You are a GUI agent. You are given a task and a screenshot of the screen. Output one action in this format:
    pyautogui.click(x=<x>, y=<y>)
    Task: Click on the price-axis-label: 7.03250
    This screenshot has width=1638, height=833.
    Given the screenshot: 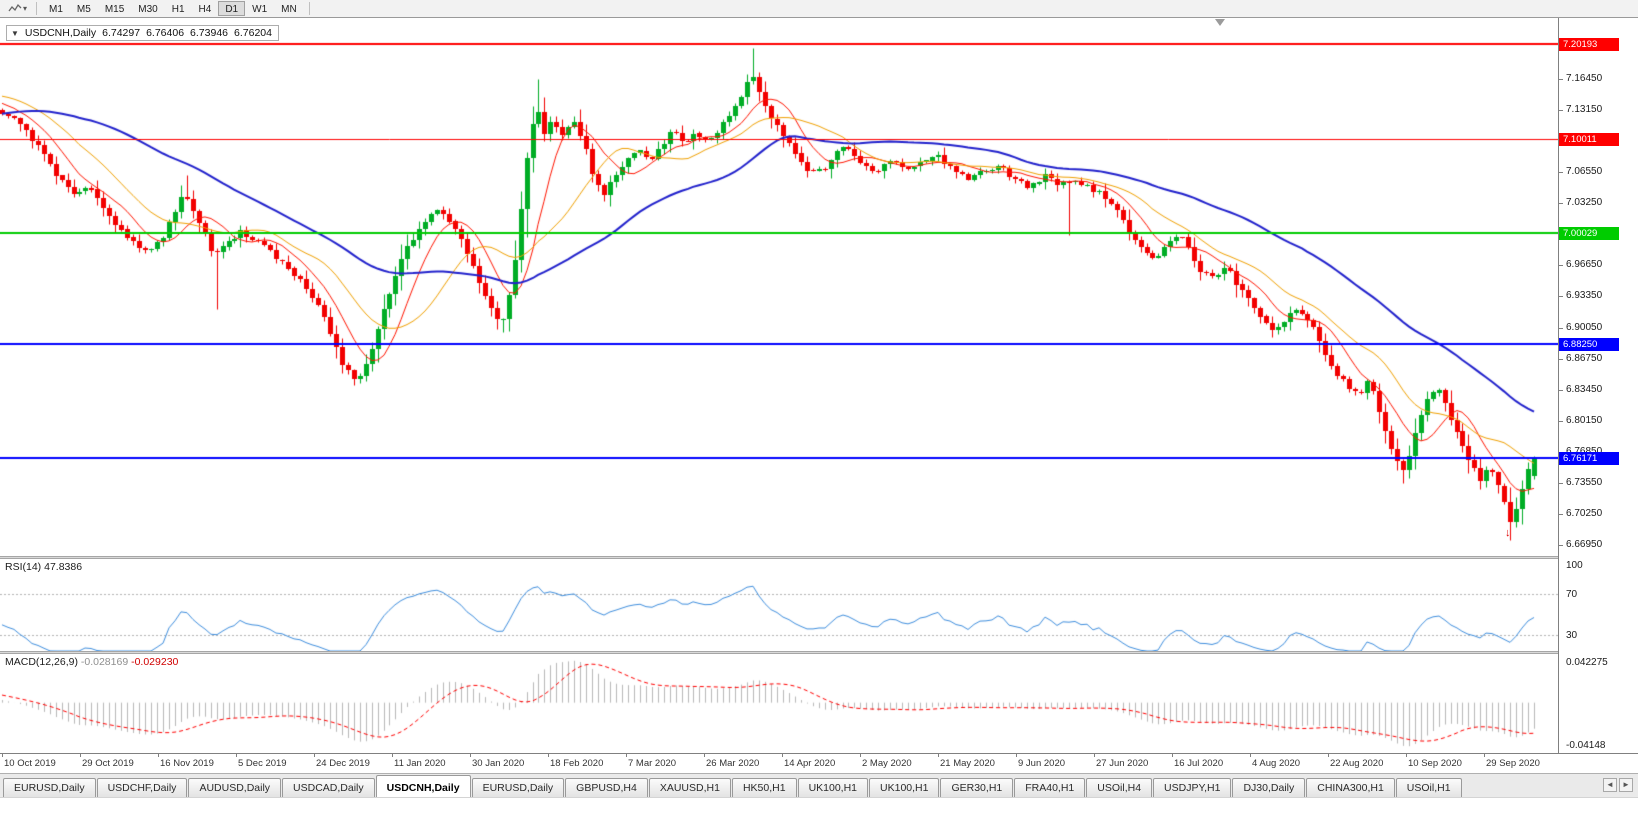 What is the action you would take?
    pyautogui.click(x=1584, y=202)
    